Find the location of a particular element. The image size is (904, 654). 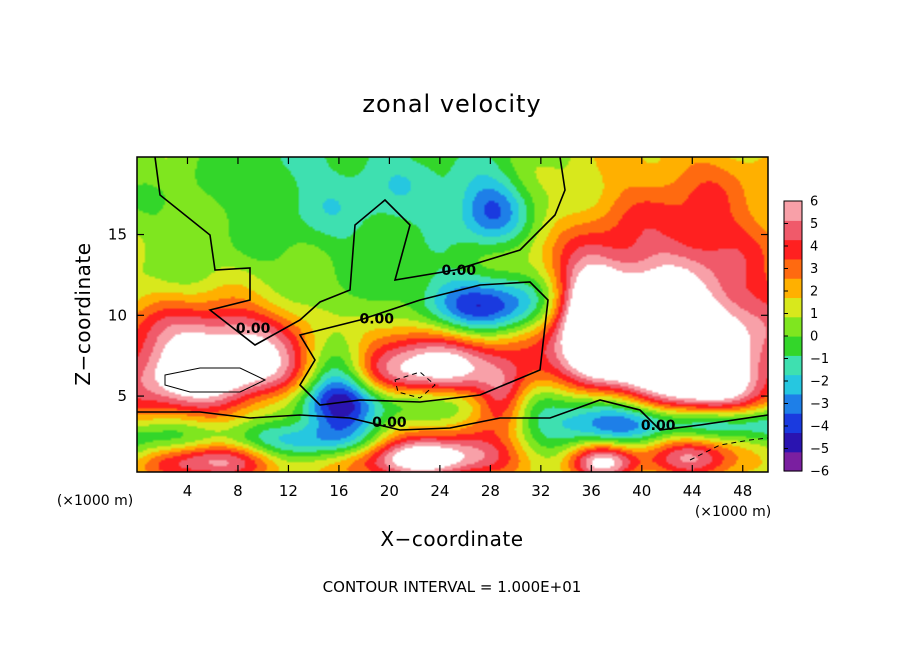

colorbar is located at coordinates (793, 336).